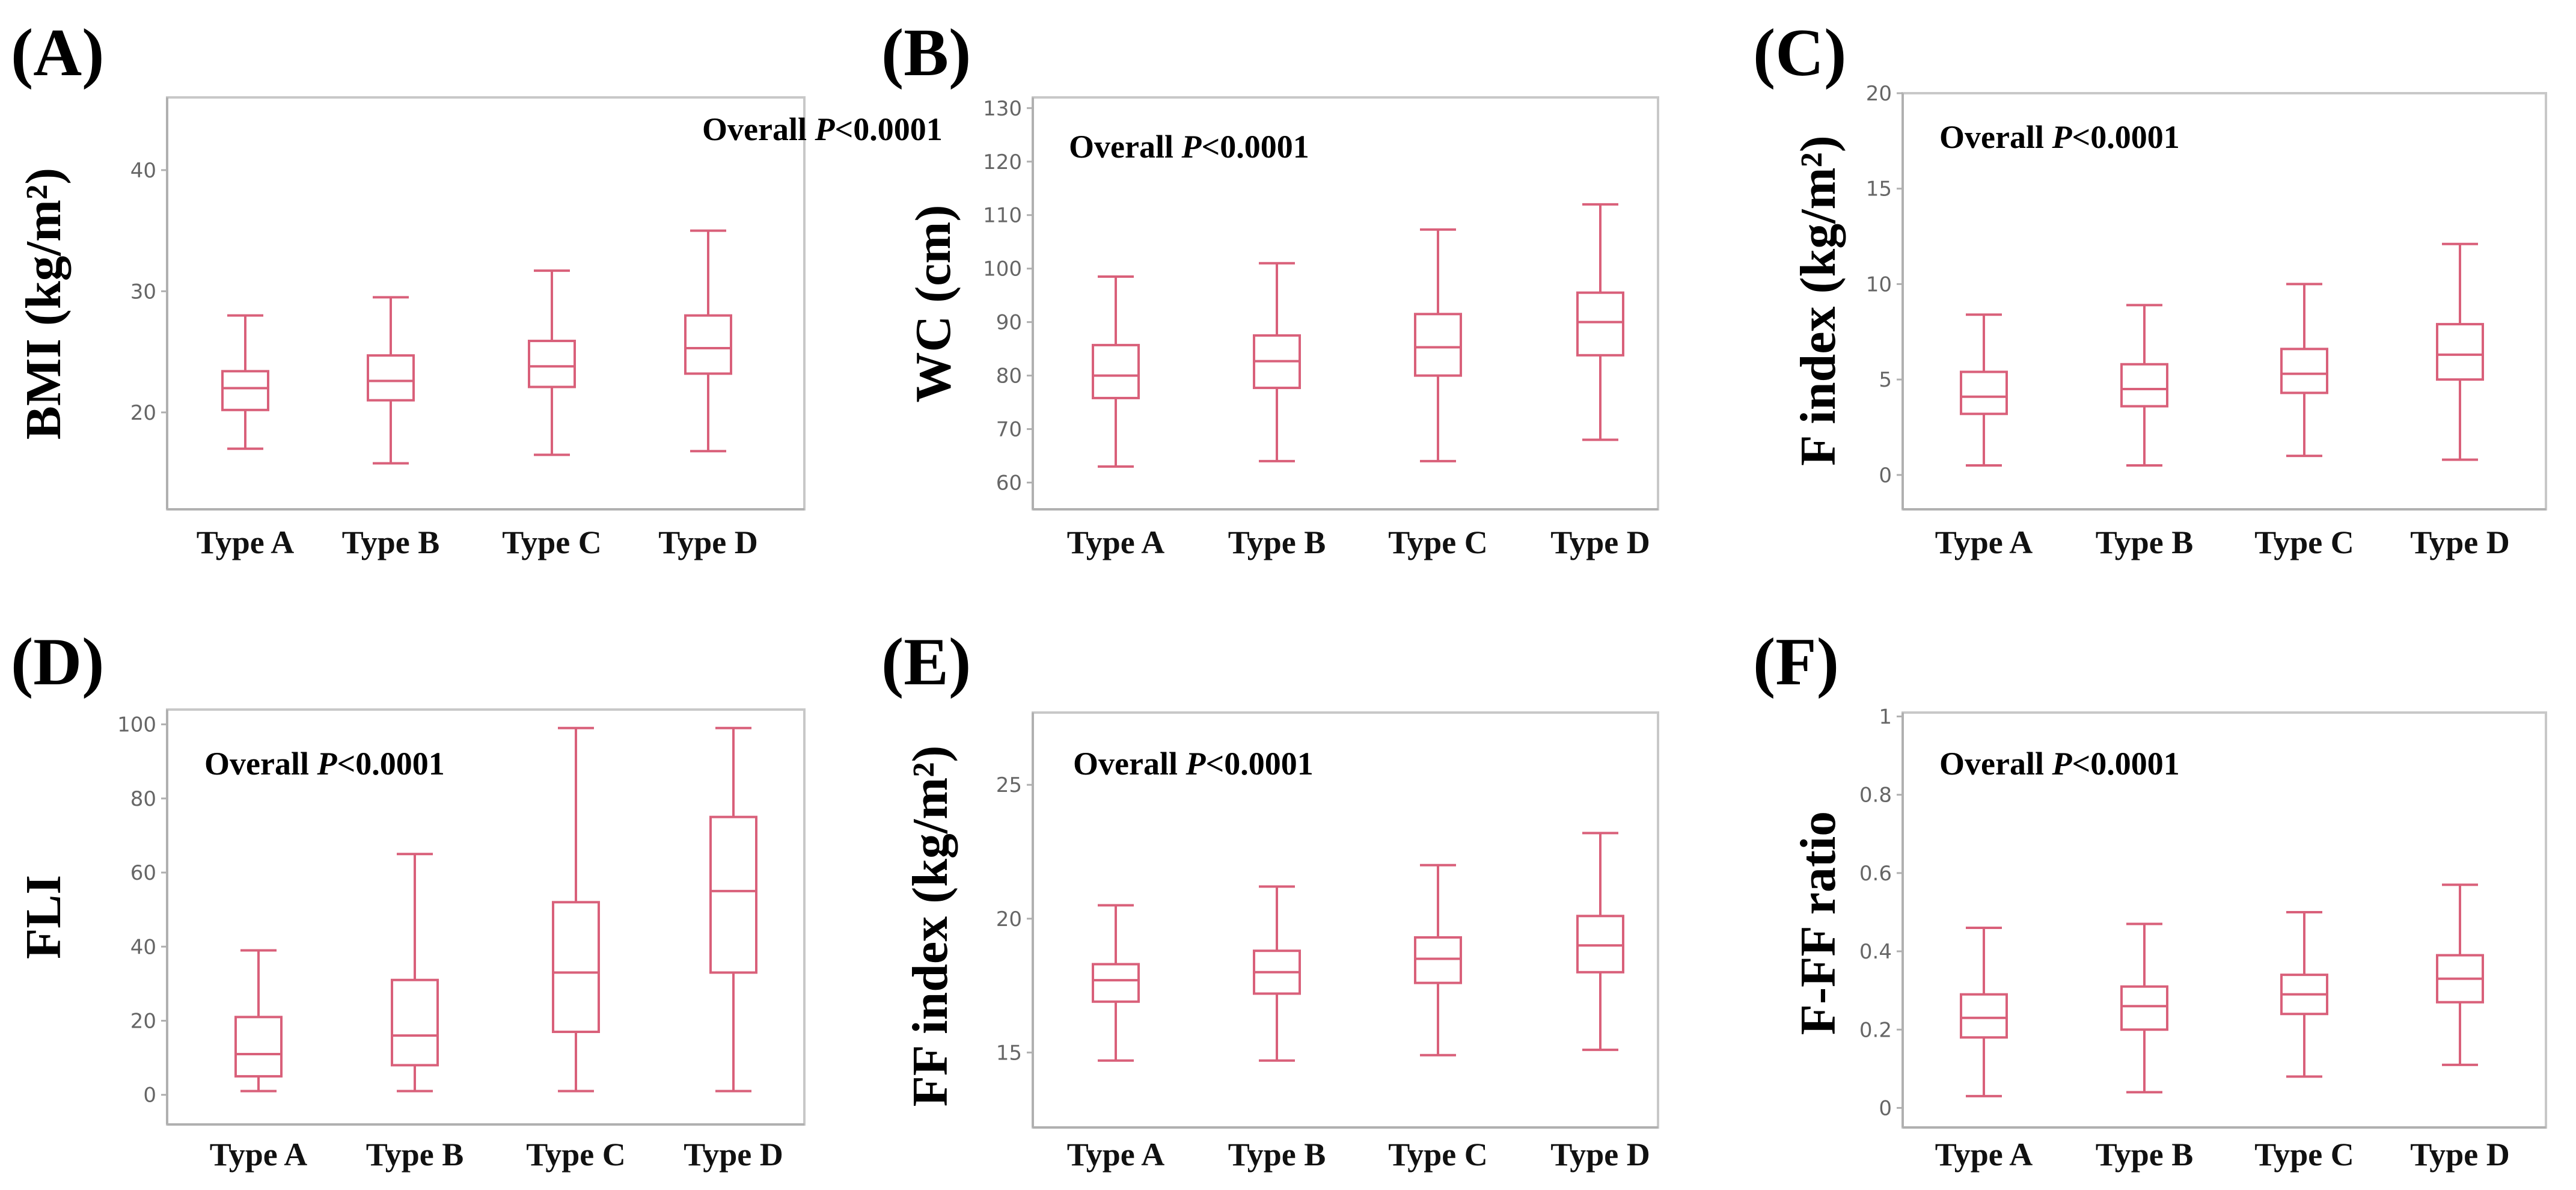  What do you see at coordinates (57, 662) in the screenshot?
I see `panel-letter: (D)` at bounding box center [57, 662].